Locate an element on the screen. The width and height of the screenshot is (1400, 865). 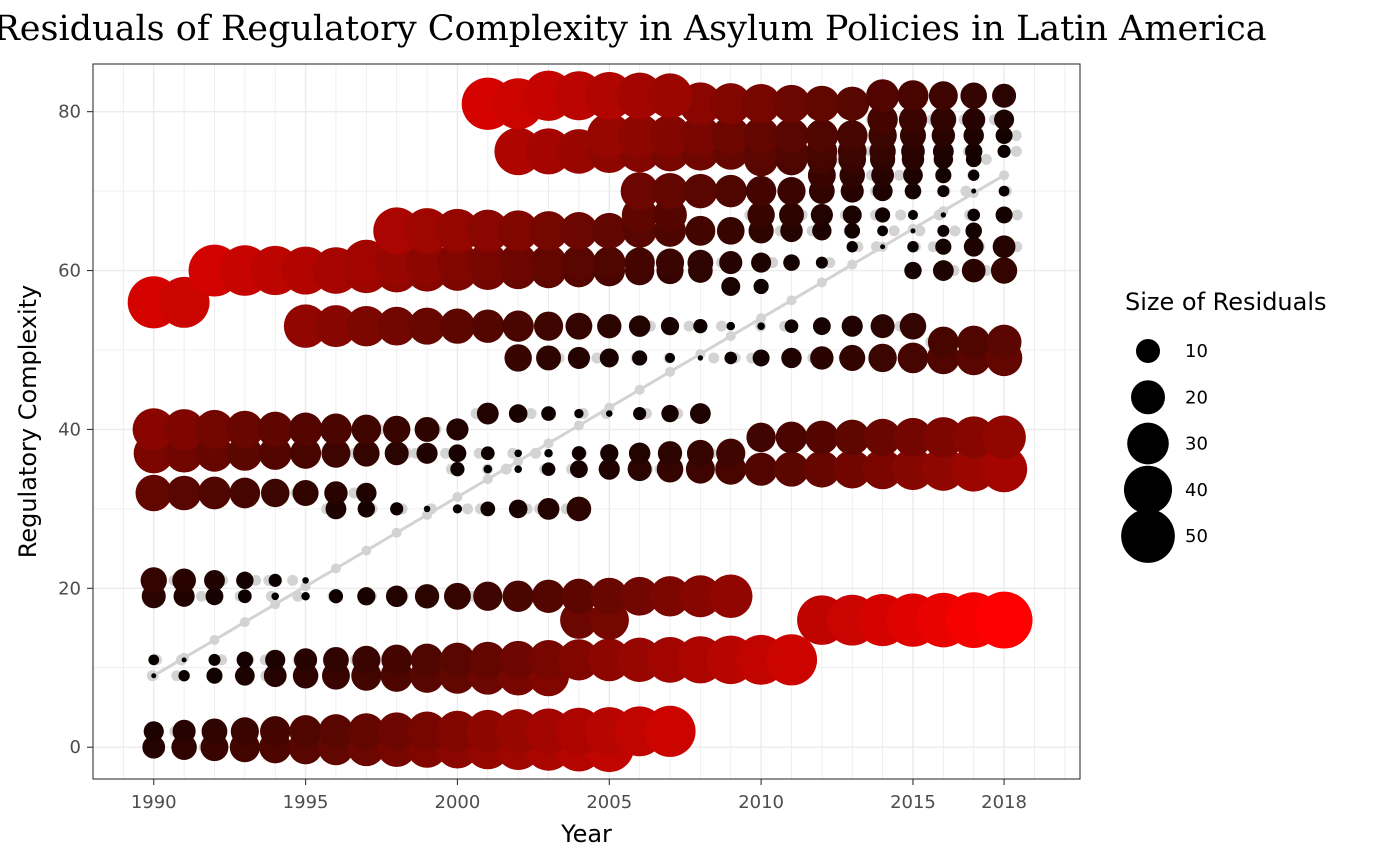
y-tick-label: 20 is located at coordinates (69, 588).